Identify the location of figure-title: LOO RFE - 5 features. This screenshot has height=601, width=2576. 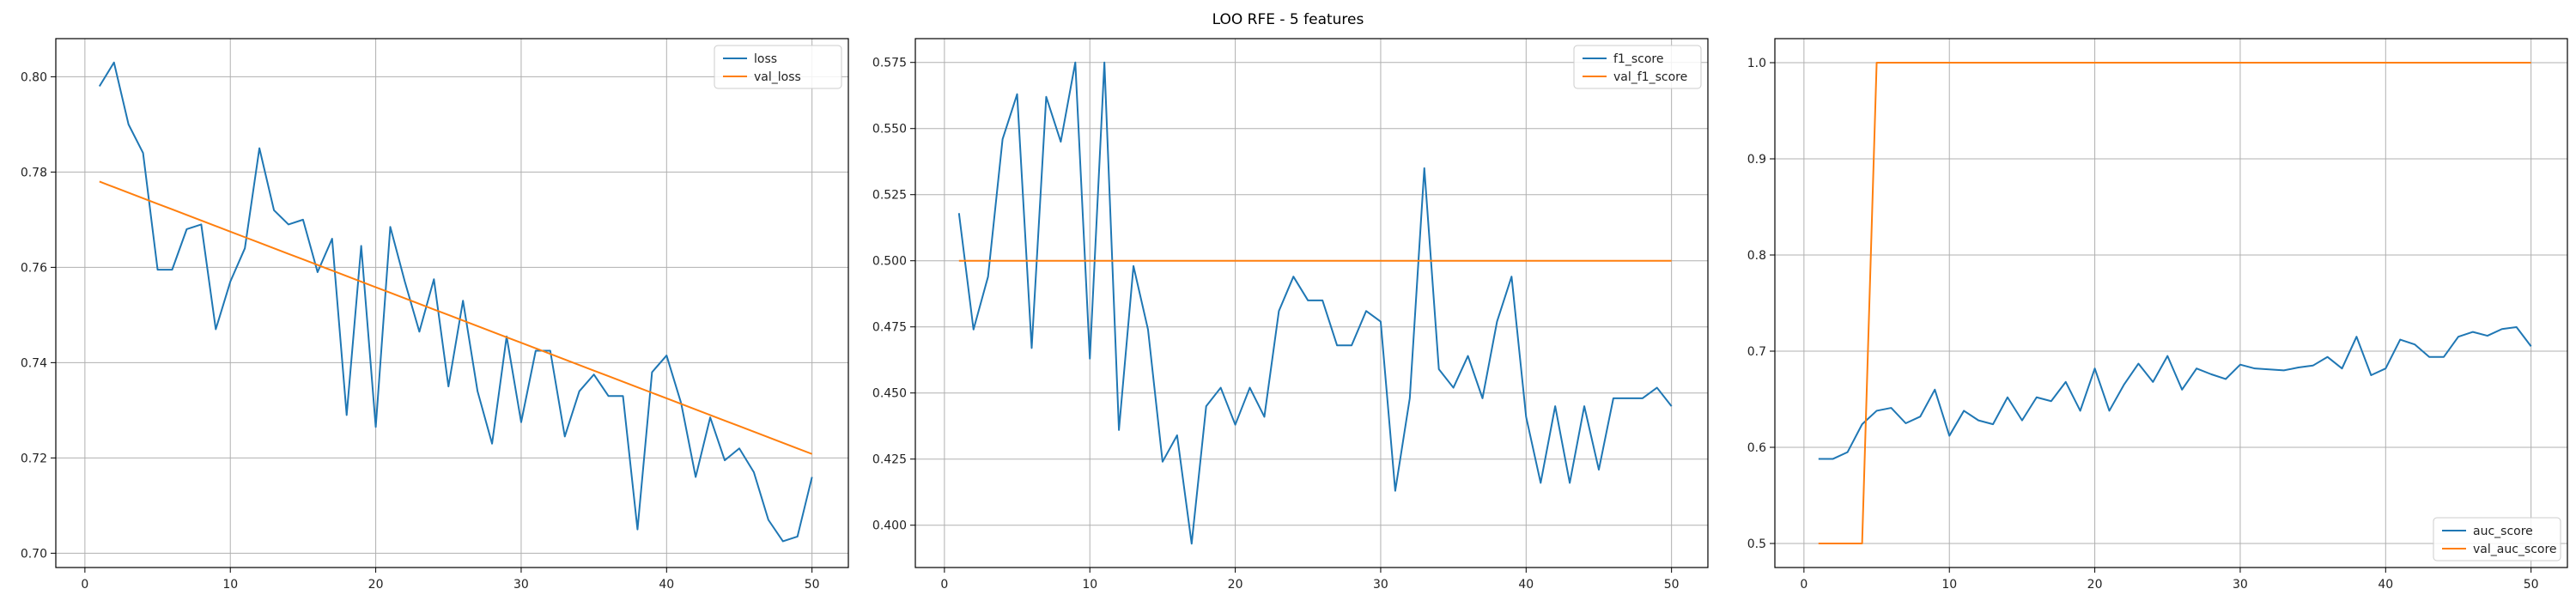
(1288, 20).